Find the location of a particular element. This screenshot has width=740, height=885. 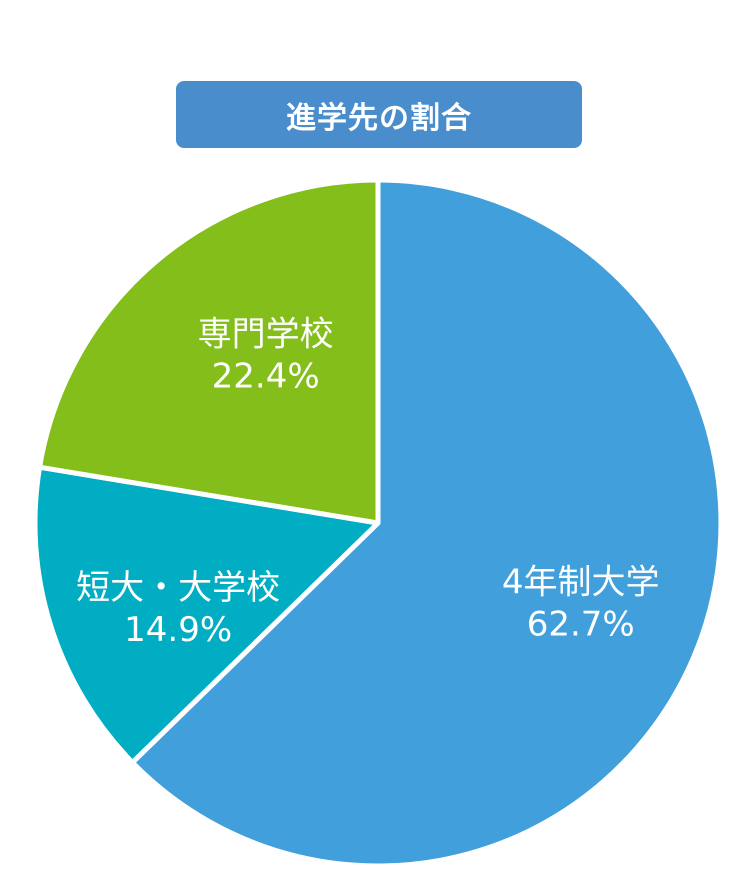

pie-slice-2-value: 14.9% is located at coordinates (178, 630).